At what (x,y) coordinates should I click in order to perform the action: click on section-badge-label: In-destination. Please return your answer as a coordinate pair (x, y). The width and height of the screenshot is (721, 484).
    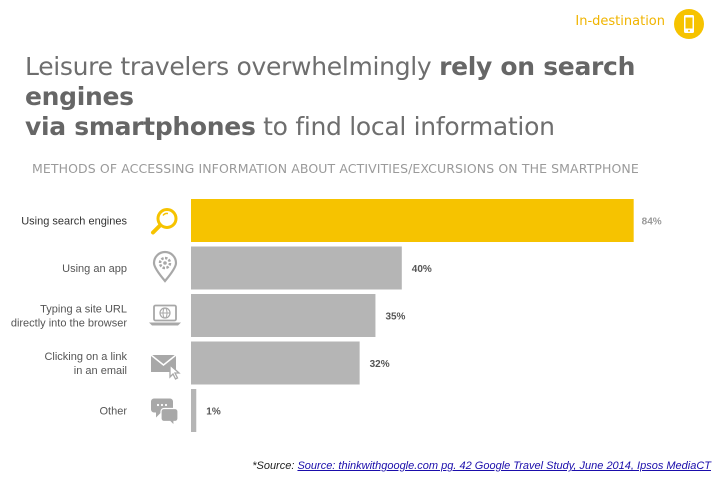
    Looking at the image, I should click on (620, 21).